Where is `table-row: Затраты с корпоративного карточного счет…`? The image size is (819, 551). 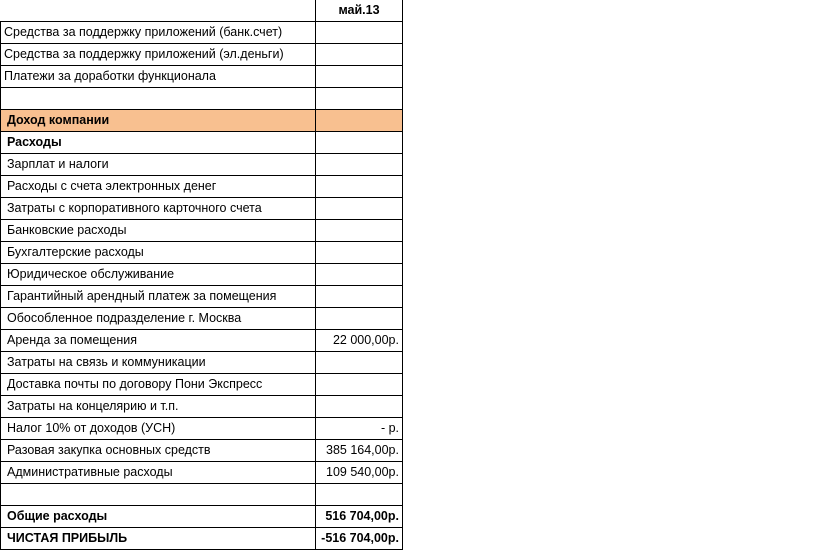 table-row: Затраты с корпоративного карточного счет… is located at coordinates (201, 208).